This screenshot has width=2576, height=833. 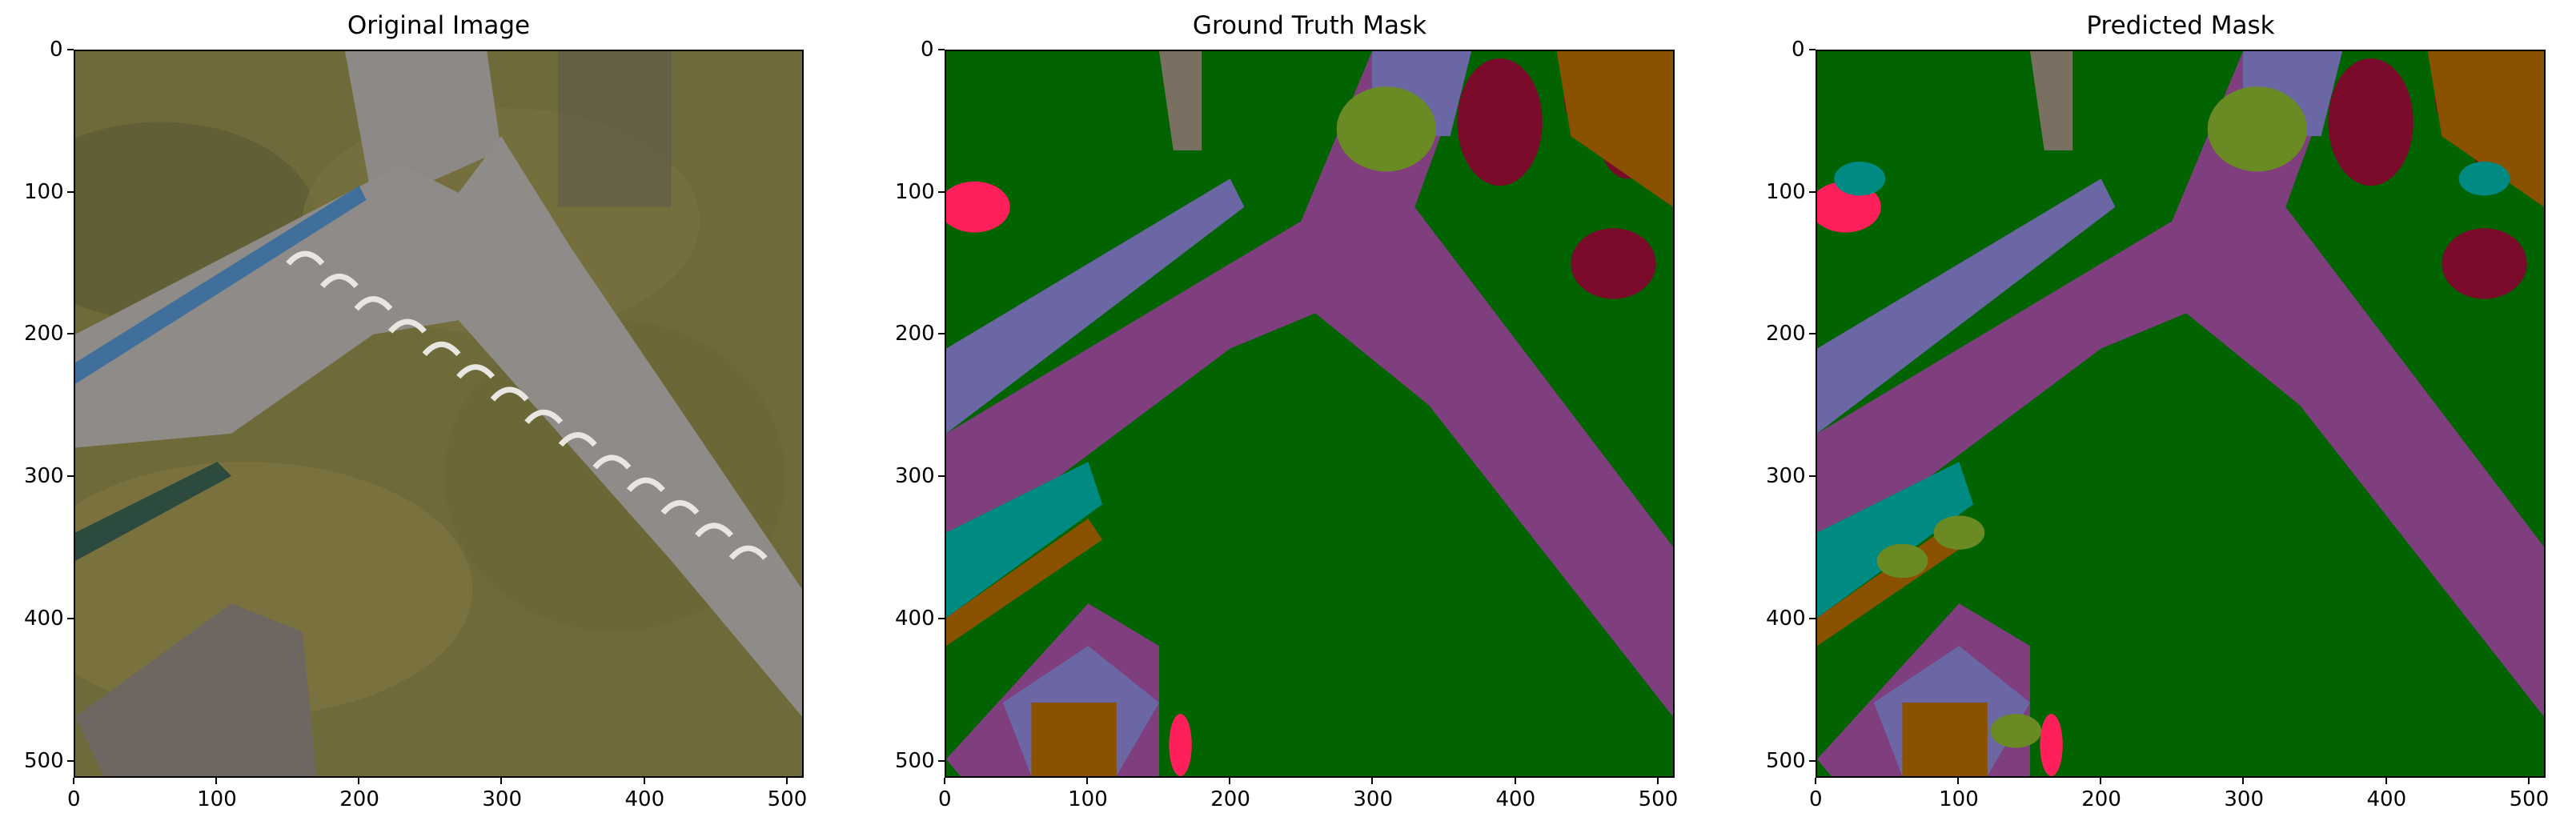 I want to click on water-region, so click(x=1024, y=540).